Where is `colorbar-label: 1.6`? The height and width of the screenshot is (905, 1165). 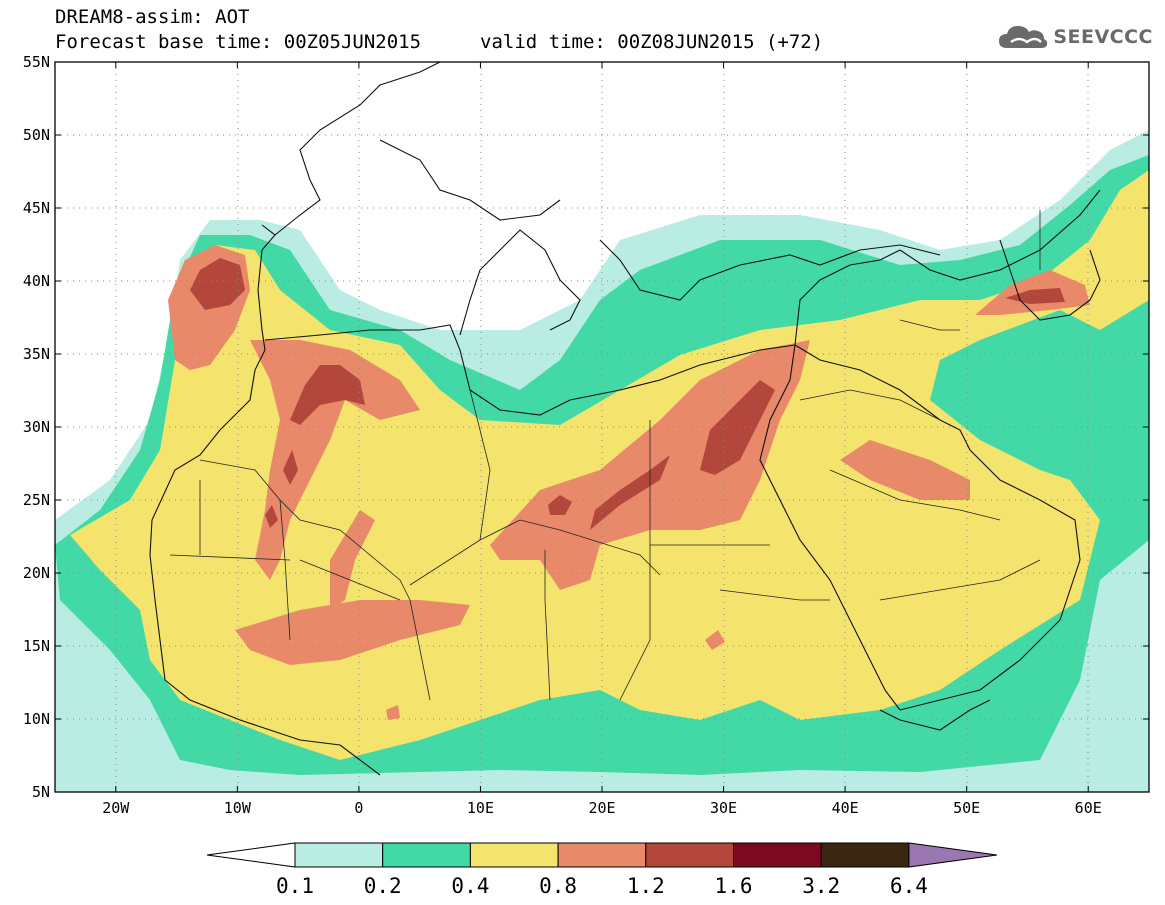
colorbar-label: 1.6 is located at coordinates (734, 886).